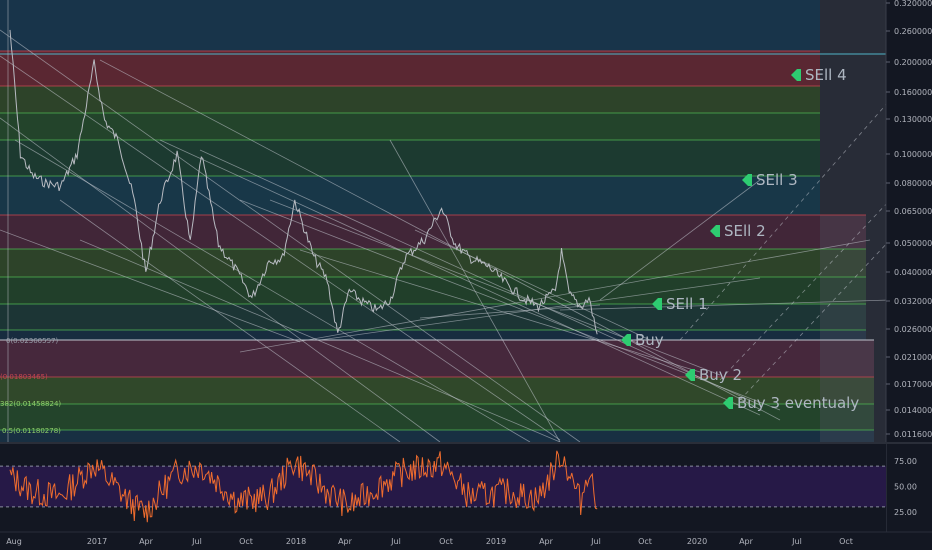 Image resolution: width=932 pixels, height=550 pixels. I want to click on annotation-label: SEll 2, so click(745, 231).